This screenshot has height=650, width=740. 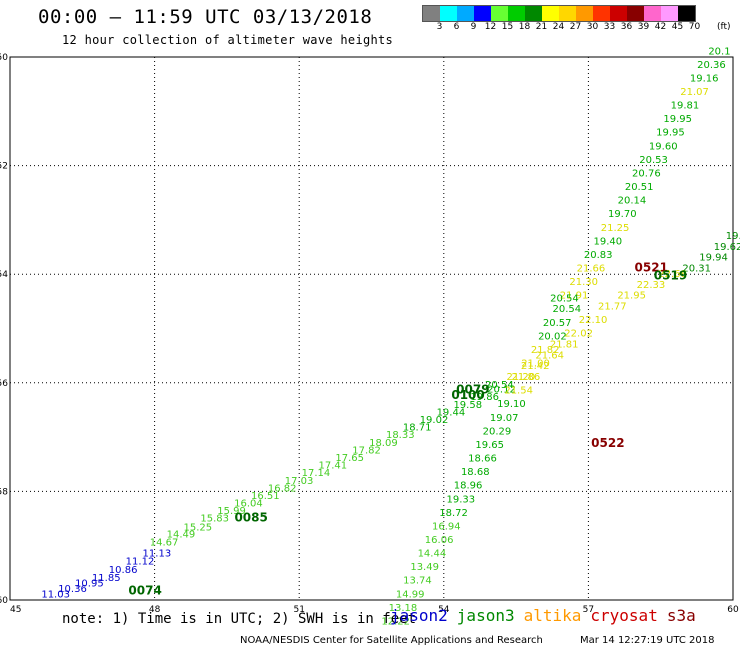 I want to click on legend-label: 9, so click(x=473, y=27).